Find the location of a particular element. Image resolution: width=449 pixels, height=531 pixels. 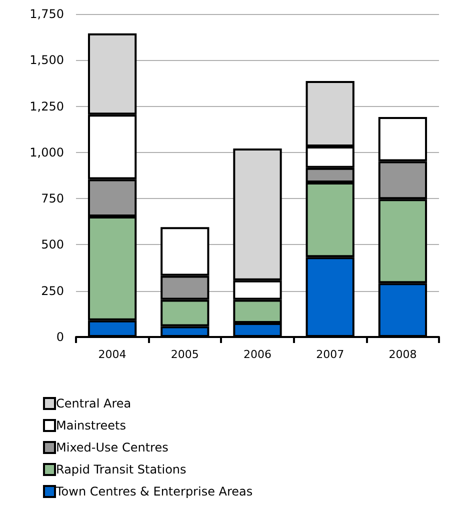

legend-label: Town Centres & Enterprise Areas is located at coordinates (154, 491).